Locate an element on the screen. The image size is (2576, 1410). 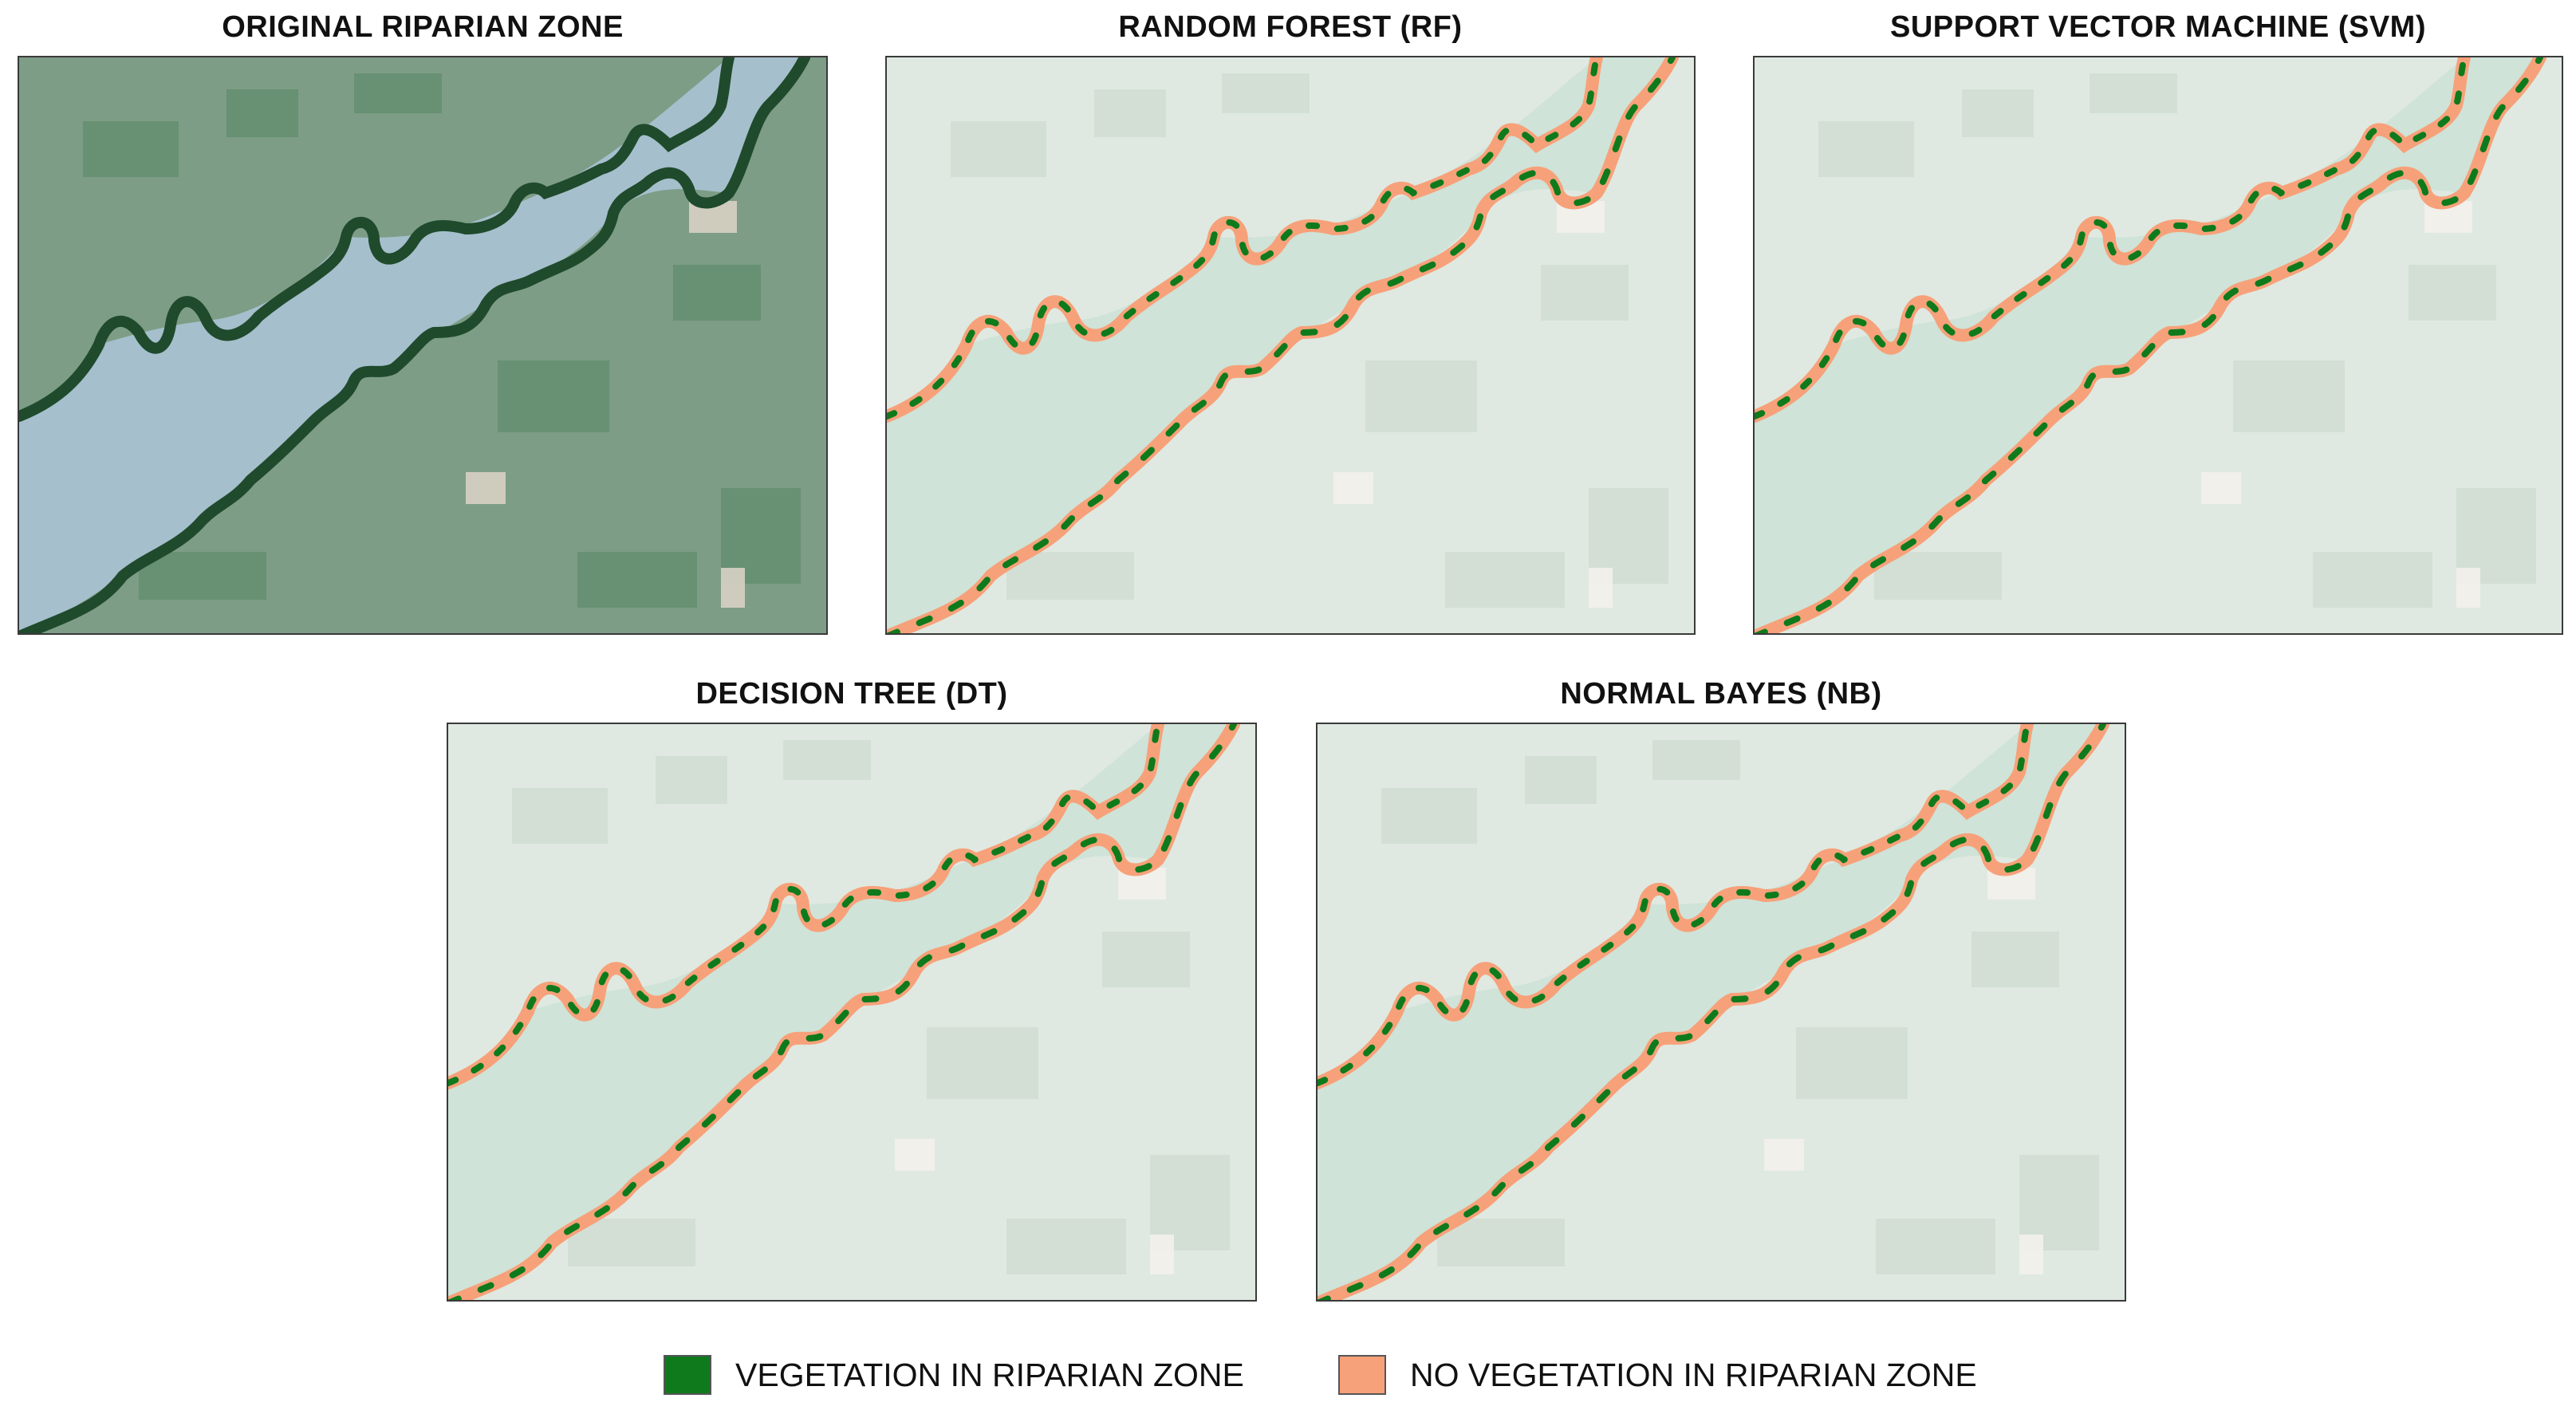
panel-random-forest: RANDOM FOREST (RF) is located at coordinates (1290, 319).